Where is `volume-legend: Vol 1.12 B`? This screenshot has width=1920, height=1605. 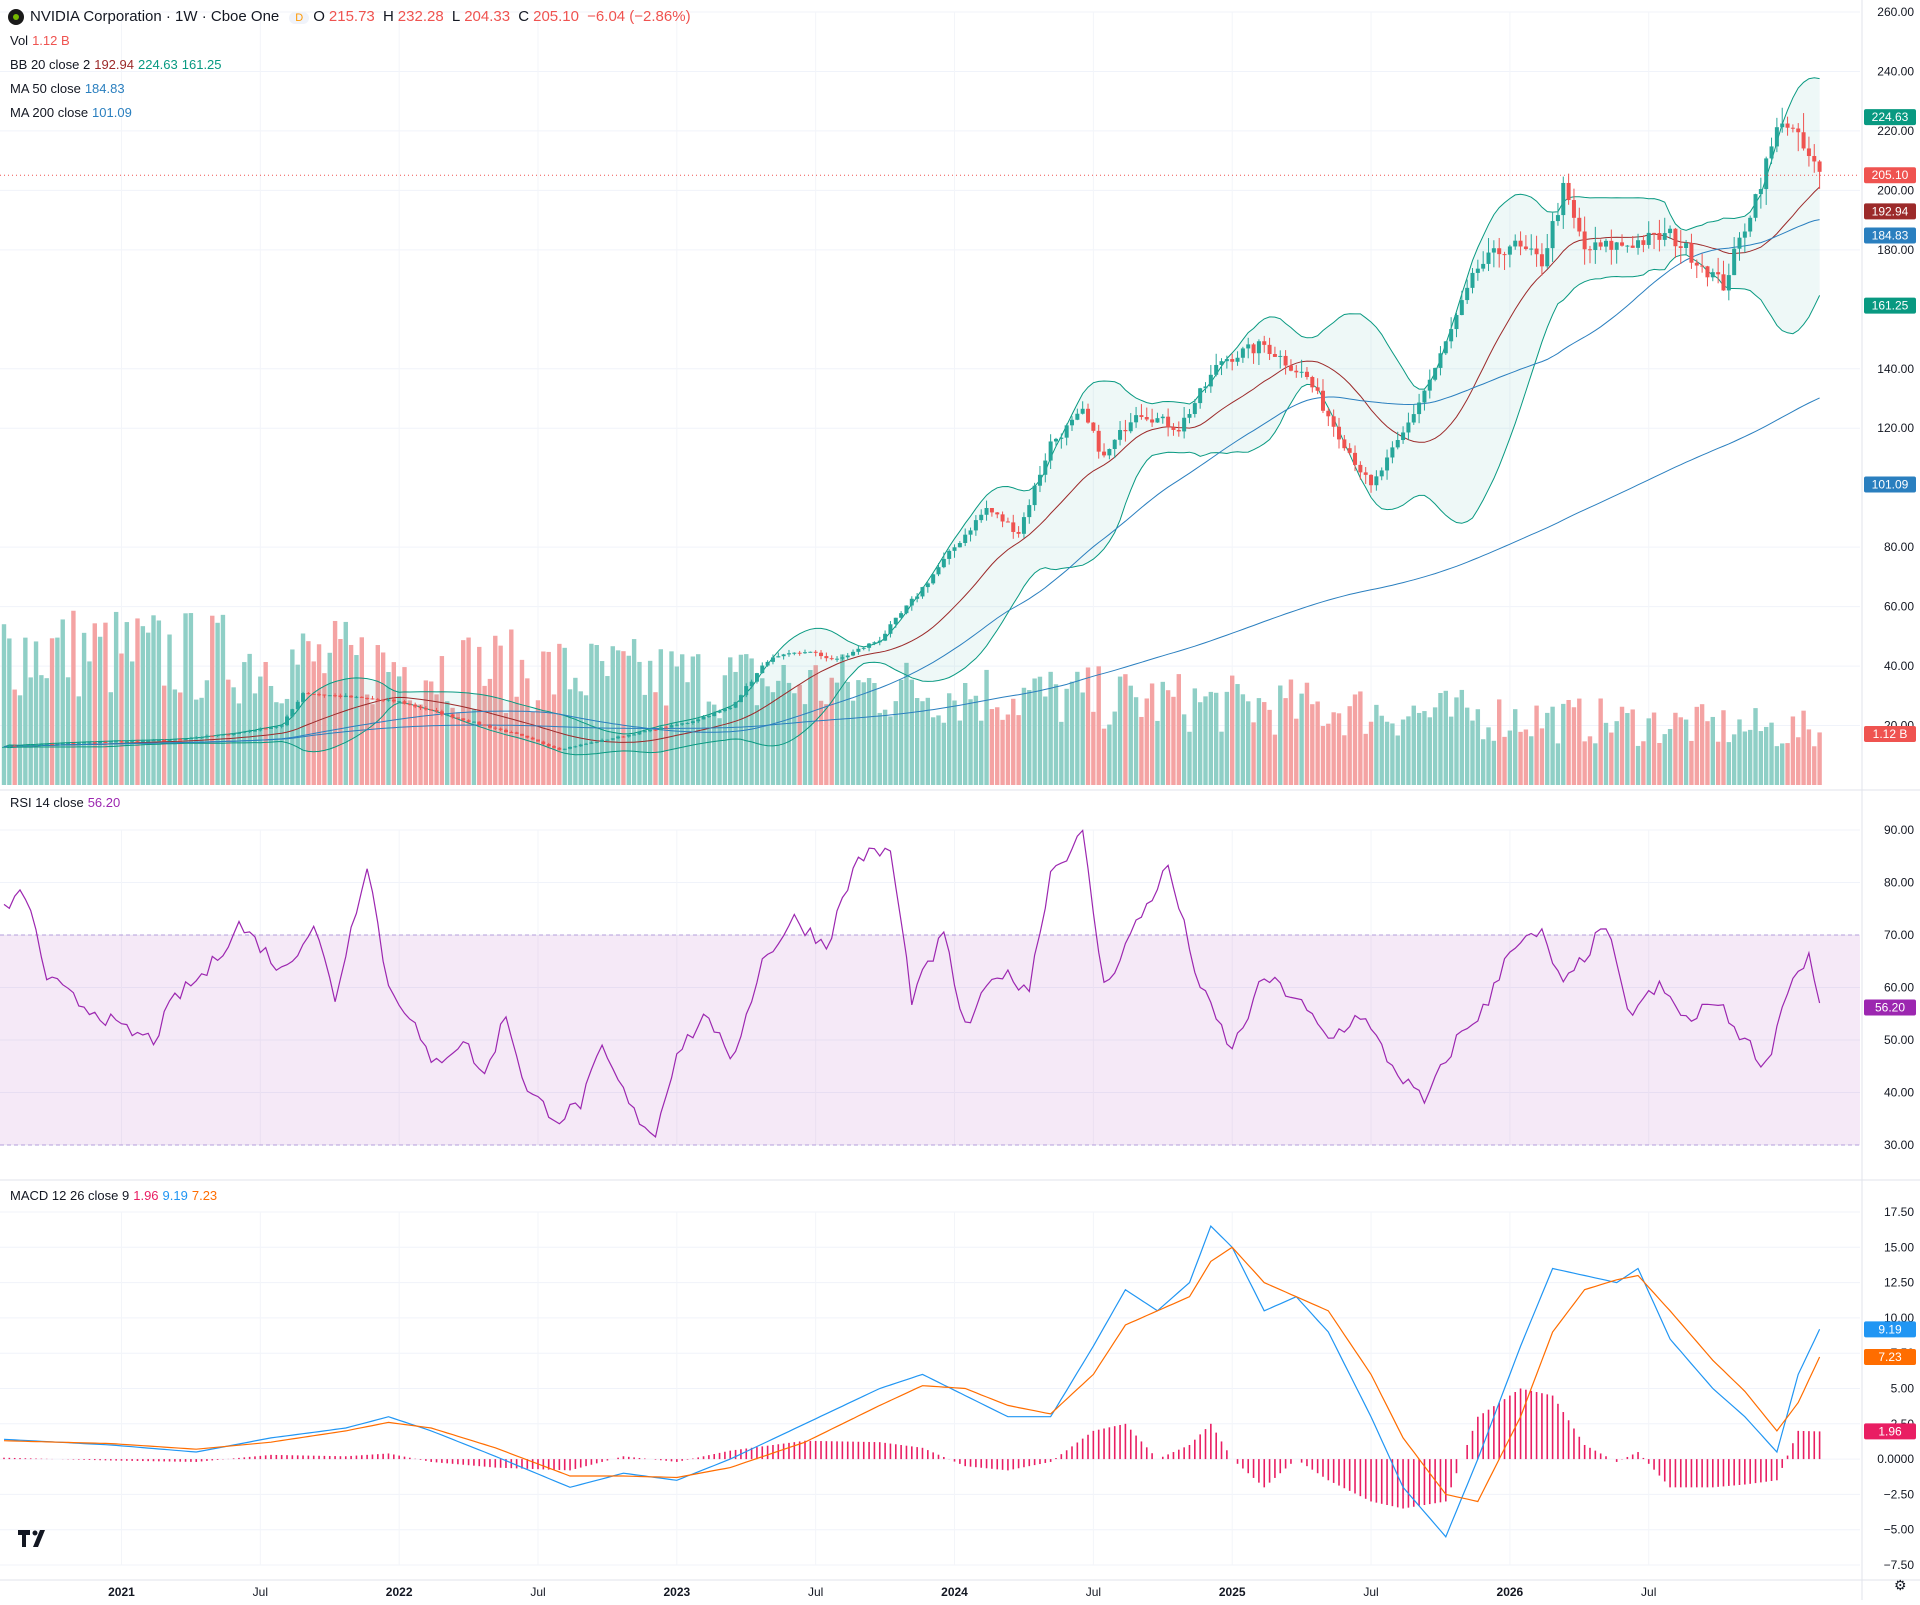
volume-legend: Vol 1.12 B is located at coordinates (42, 40).